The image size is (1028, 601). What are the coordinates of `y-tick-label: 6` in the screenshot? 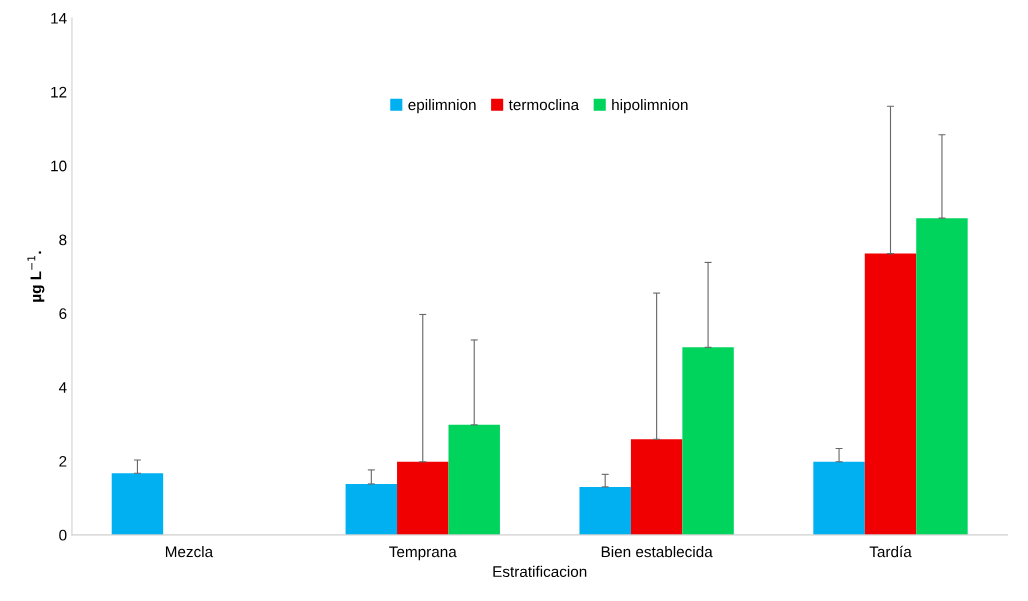 It's located at (63, 314).